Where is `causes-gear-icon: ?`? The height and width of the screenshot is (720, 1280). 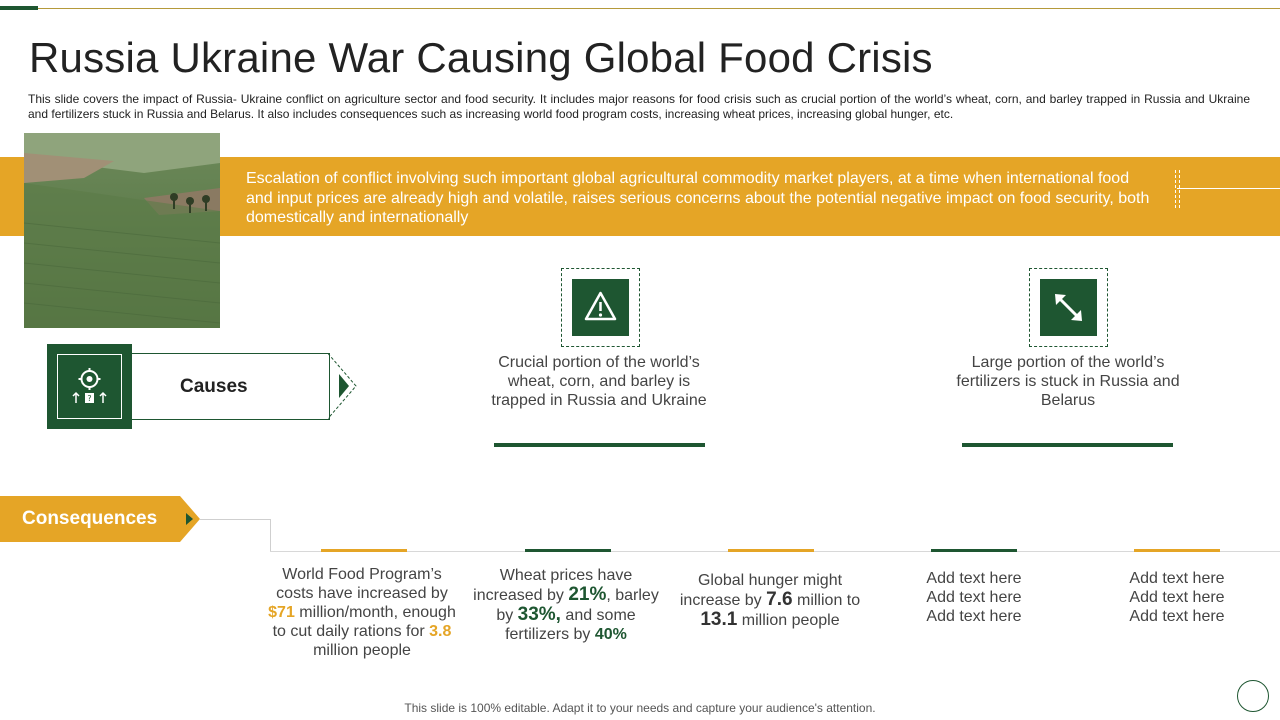 causes-gear-icon: ? is located at coordinates (89, 385).